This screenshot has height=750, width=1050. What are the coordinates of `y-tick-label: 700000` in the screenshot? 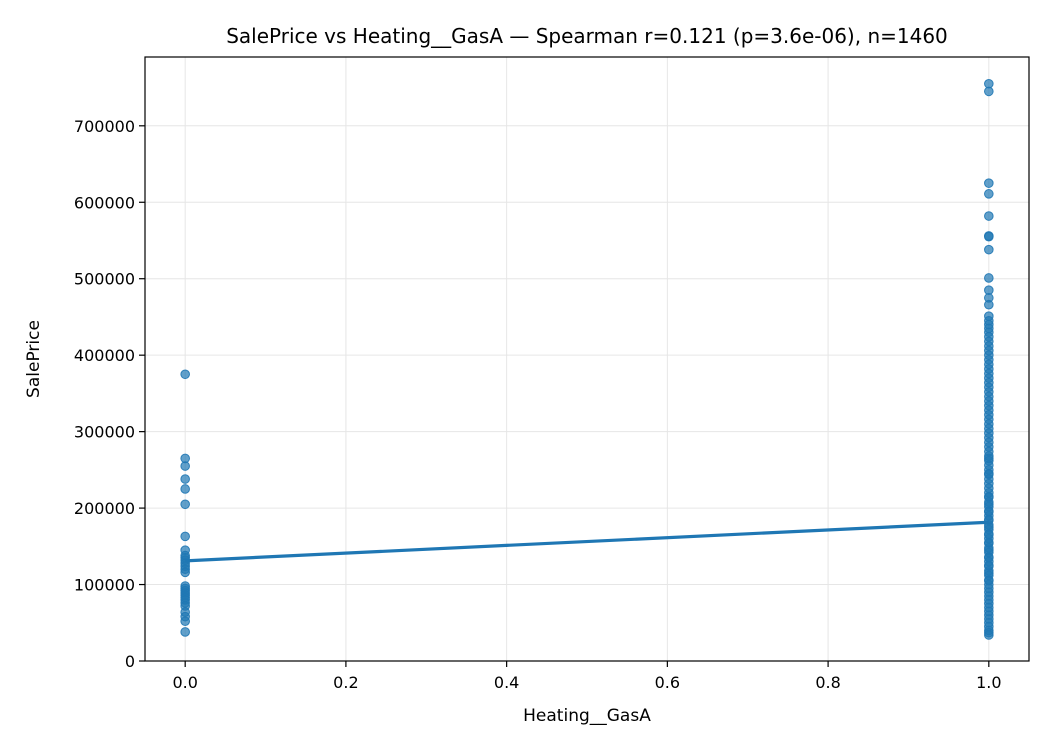 It's located at (104, 126).